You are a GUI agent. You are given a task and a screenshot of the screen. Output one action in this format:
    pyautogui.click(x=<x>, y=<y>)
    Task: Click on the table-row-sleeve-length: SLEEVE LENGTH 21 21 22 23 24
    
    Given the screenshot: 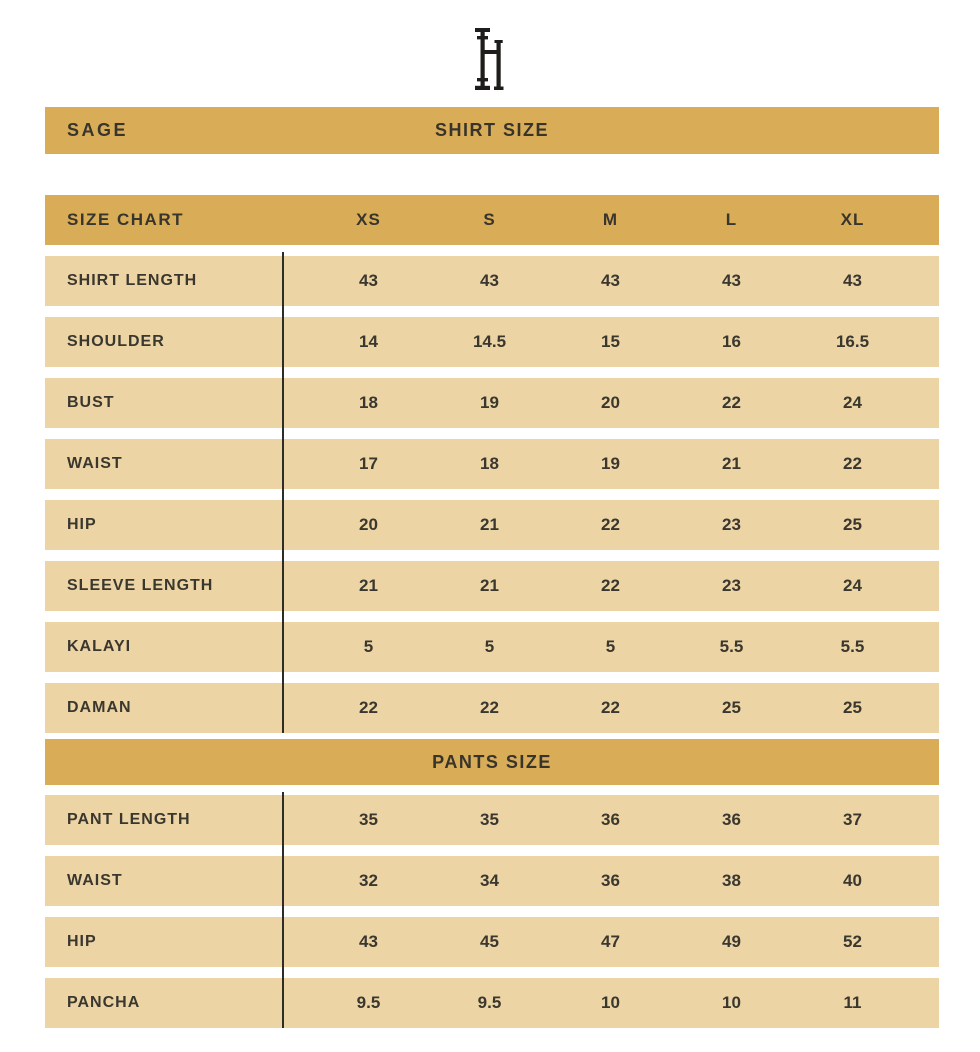 What is the action you would take?
    pyautogui.click(x=492, y=586)
    